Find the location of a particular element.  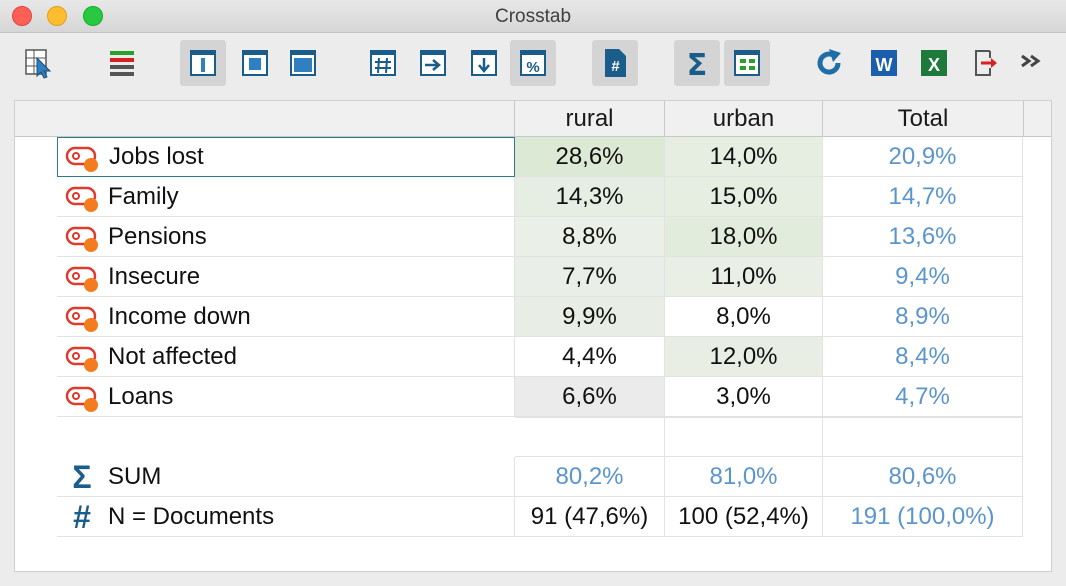

total-percent-button: % is located at coordinates (533, 63).